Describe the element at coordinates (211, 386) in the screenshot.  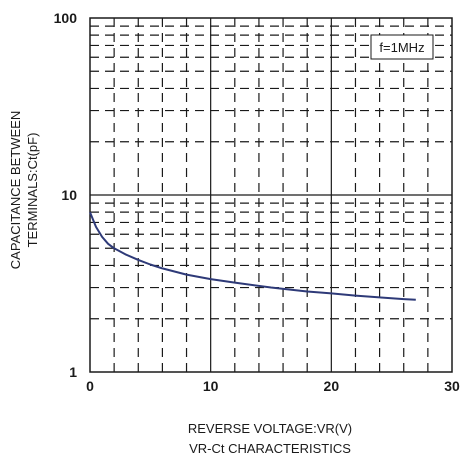
I see `x-tick-label: 10` at that location.